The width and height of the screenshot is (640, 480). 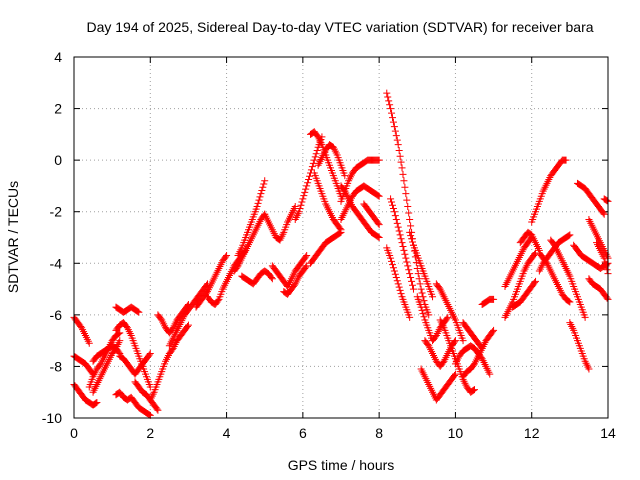 What do you see at coordinates (456, 433) in the screenshot?
I see `x-tick-label: 10` at bounding box center [456, 433].